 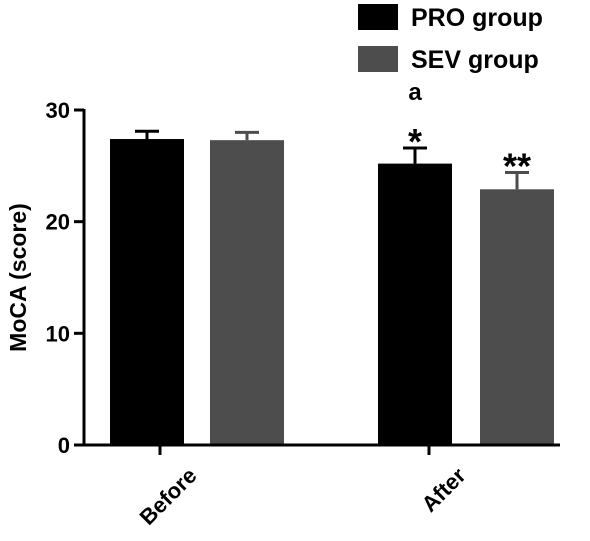 What do you see at coordinates (18, 277) in the screenshot?
I see `y-axis-label: MoCA (score)` at bounding box center [18, 277].